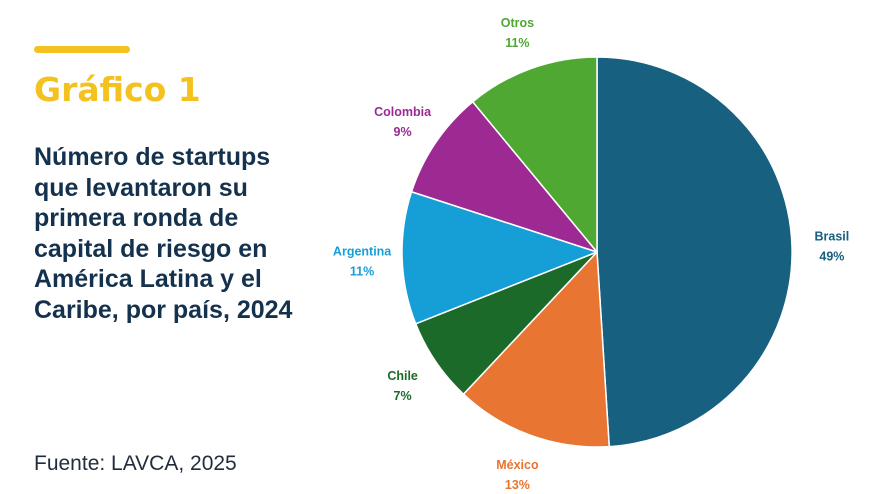  What do you see at coordinates (402, 376) in the screenshot?
I see `slice-label-chile: Chile` at bounding box center [402, 376].